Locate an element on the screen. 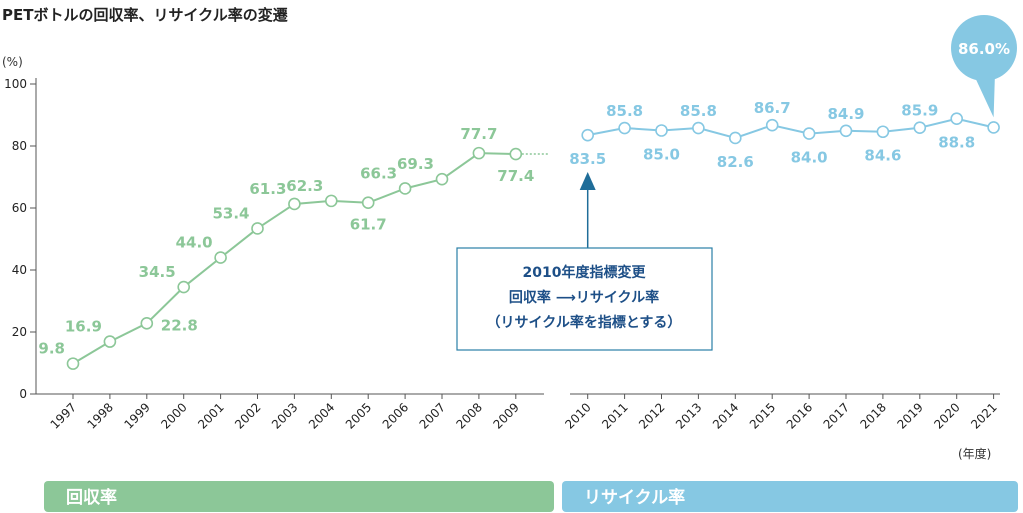 This screenshot has width=1023, height=513. callout-bubble: 86.0% is located at coordinates (984, 66).